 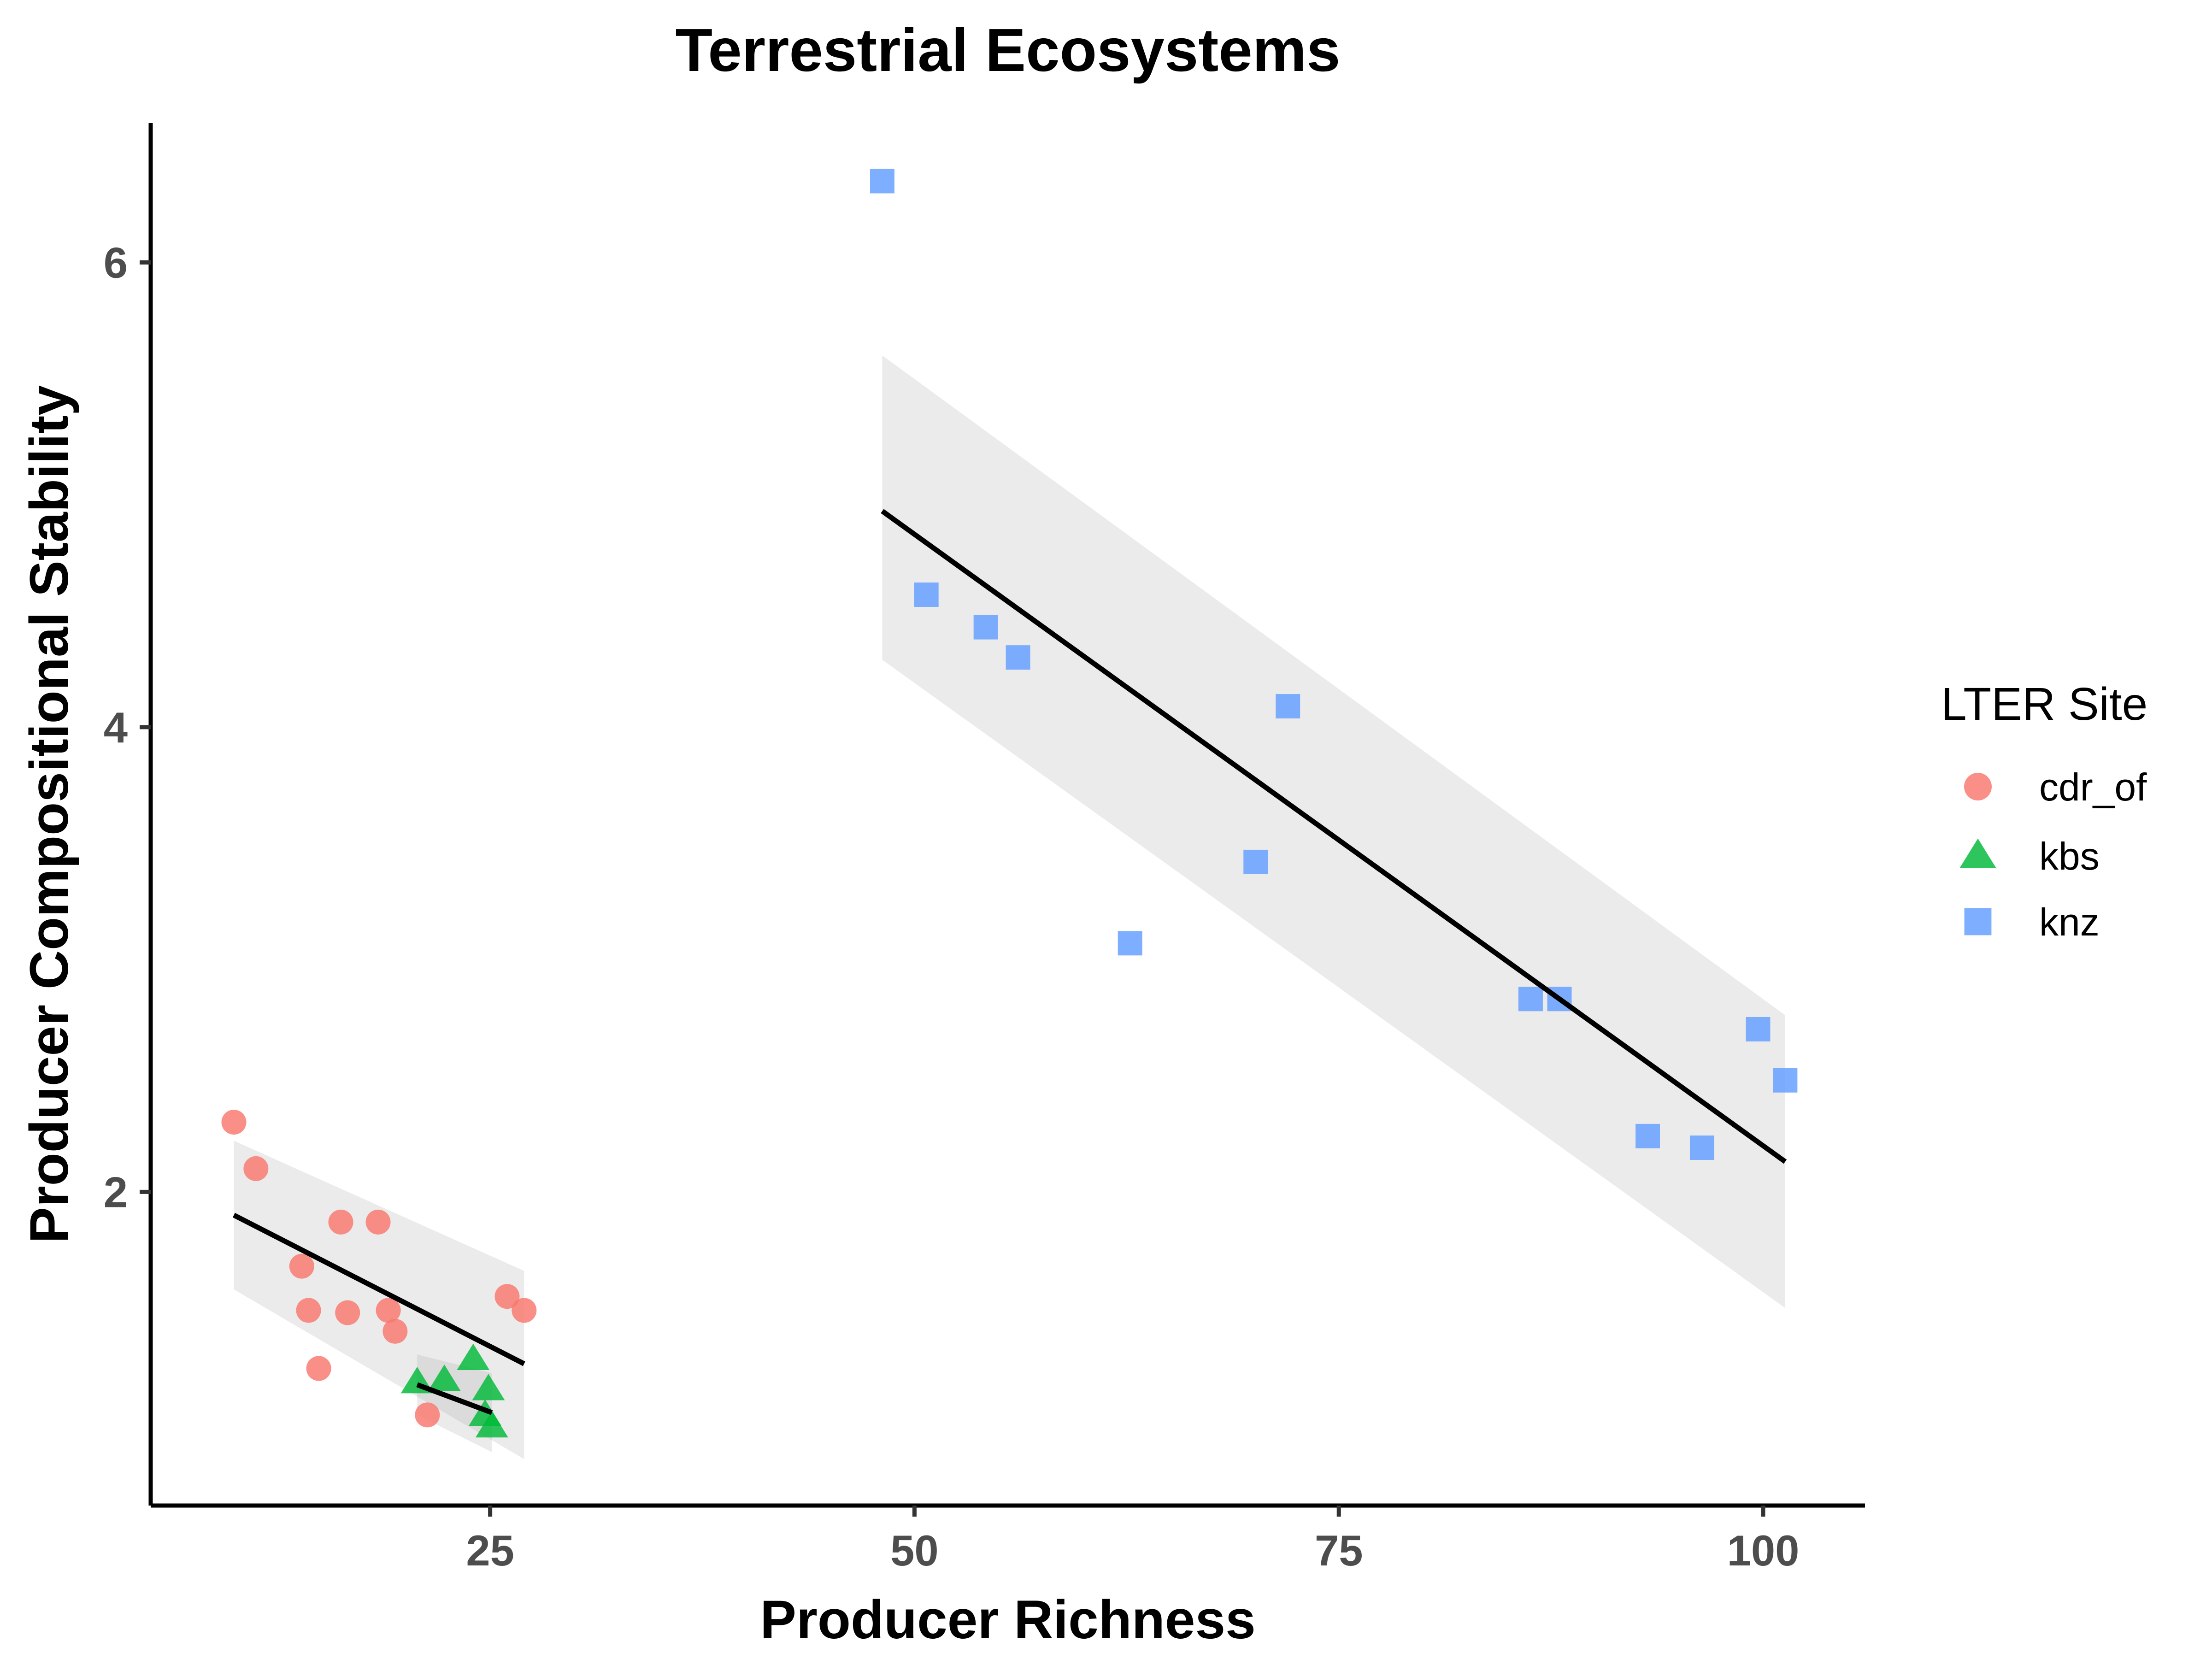 I want to click on legend-key-kbs, so click(x=1977, y=853).